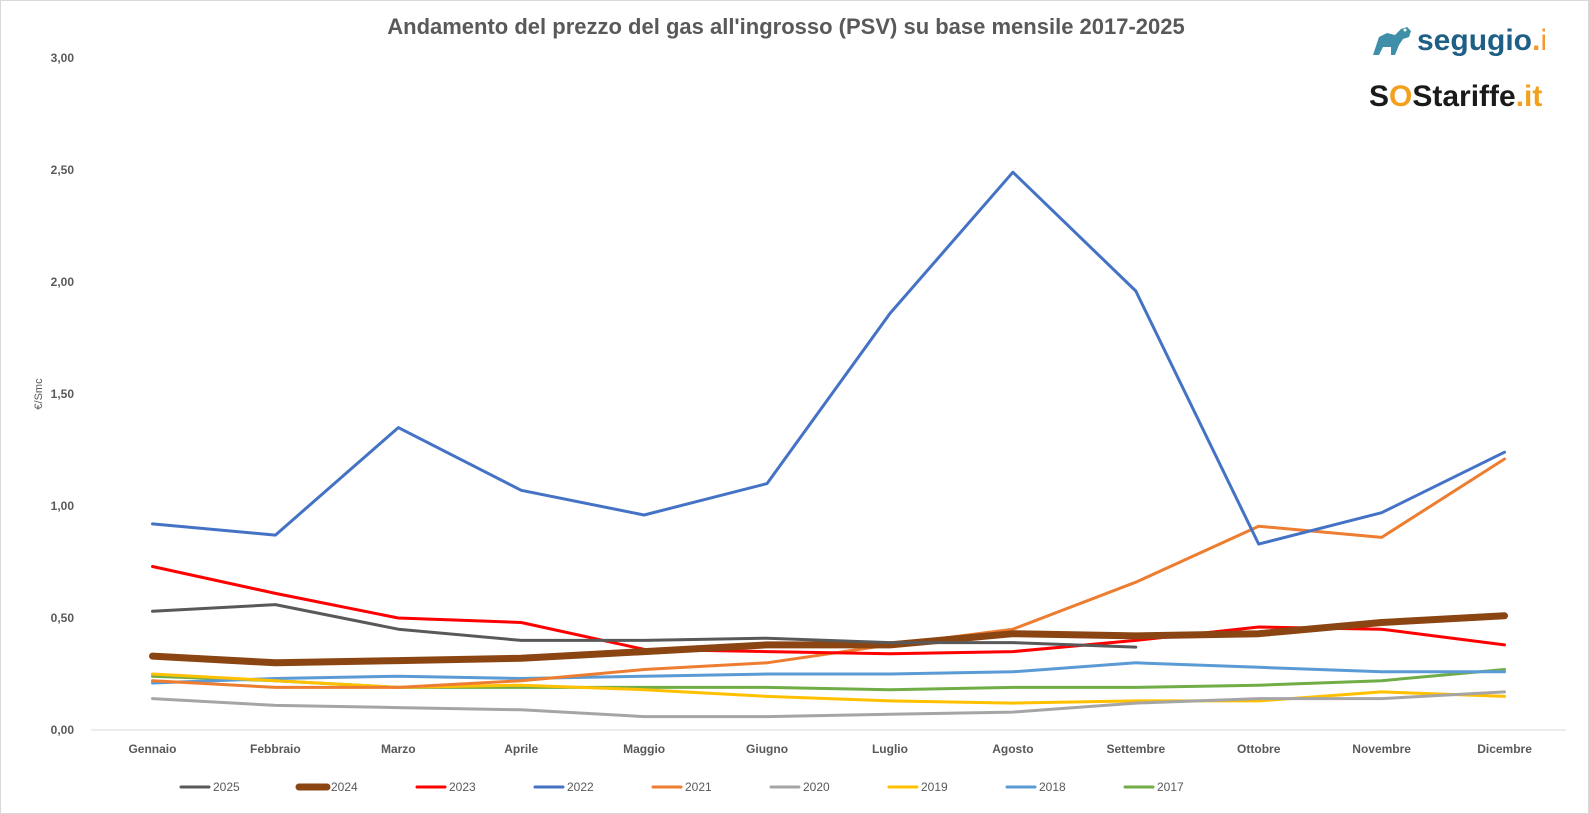  I want to click on x-tick-label: Febbraio, so click(275, 749).